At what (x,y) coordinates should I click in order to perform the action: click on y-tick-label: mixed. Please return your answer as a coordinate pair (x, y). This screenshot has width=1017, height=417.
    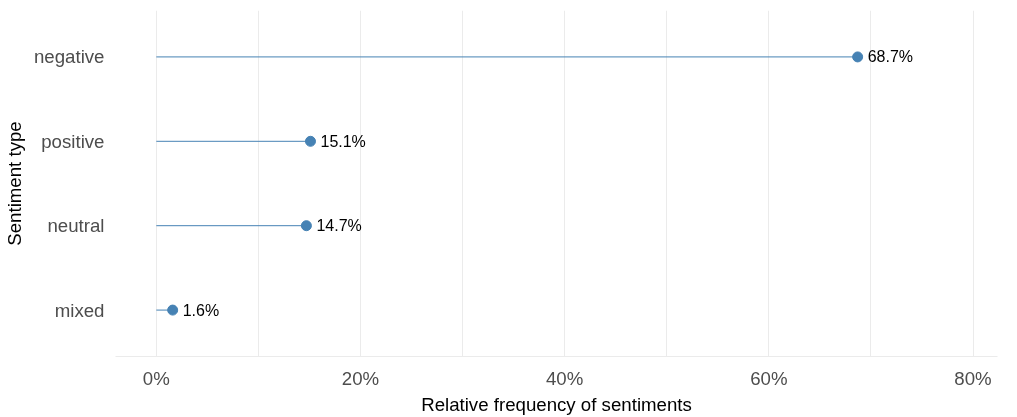
    Looking at the image, I should click on (79, 310).